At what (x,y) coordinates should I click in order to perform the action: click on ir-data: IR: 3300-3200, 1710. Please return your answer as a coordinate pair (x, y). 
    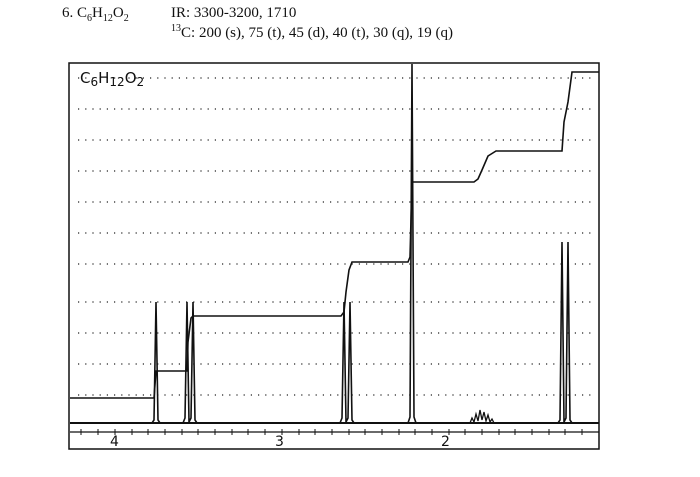
    Looking at the image, I should click on (233, 13).